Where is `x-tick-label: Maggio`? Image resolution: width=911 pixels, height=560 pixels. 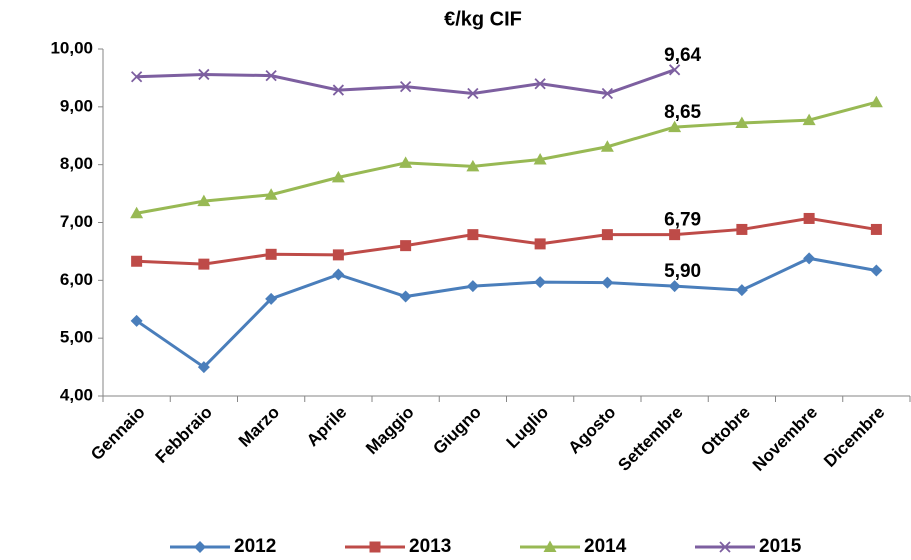
x-tick-label: Maggio is located at coordinates (390, 431).